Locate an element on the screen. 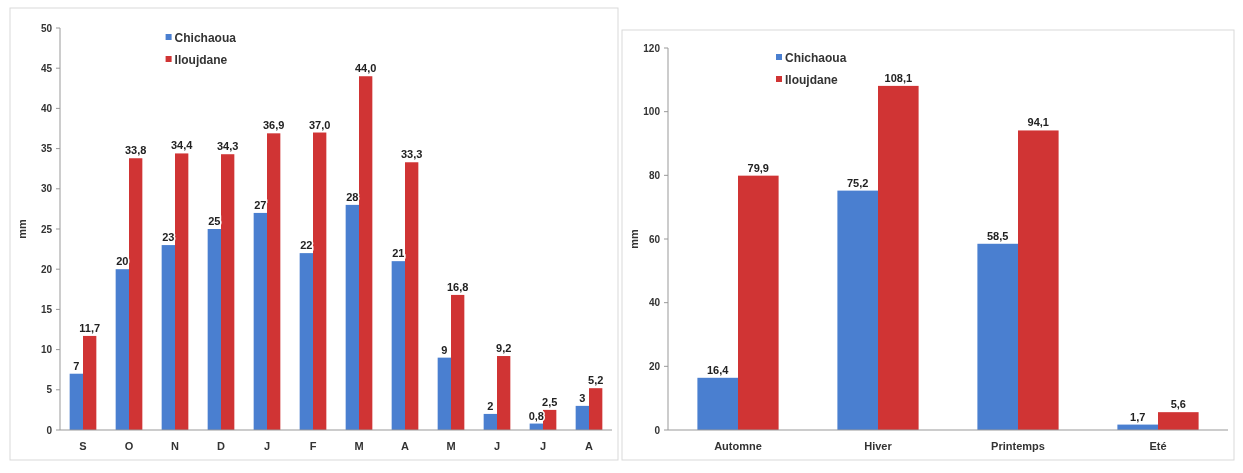 The width and height of the screenshot is (1243, 473). data-label: 23 is located at coordinates (168, 237).